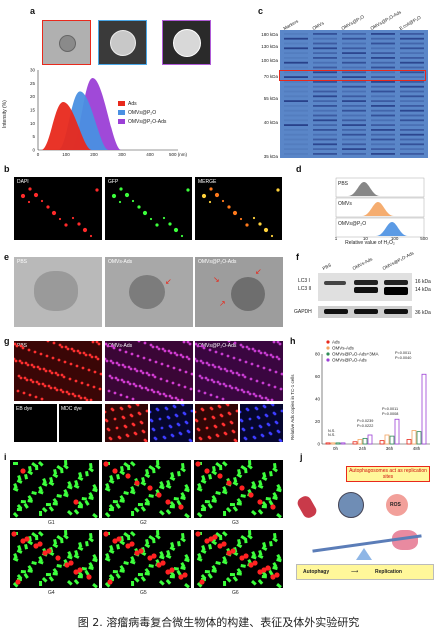 Image resolution: width=437 pixels, height=636 pixels. I want to click on panel-d-label: d, so click(299, 169).